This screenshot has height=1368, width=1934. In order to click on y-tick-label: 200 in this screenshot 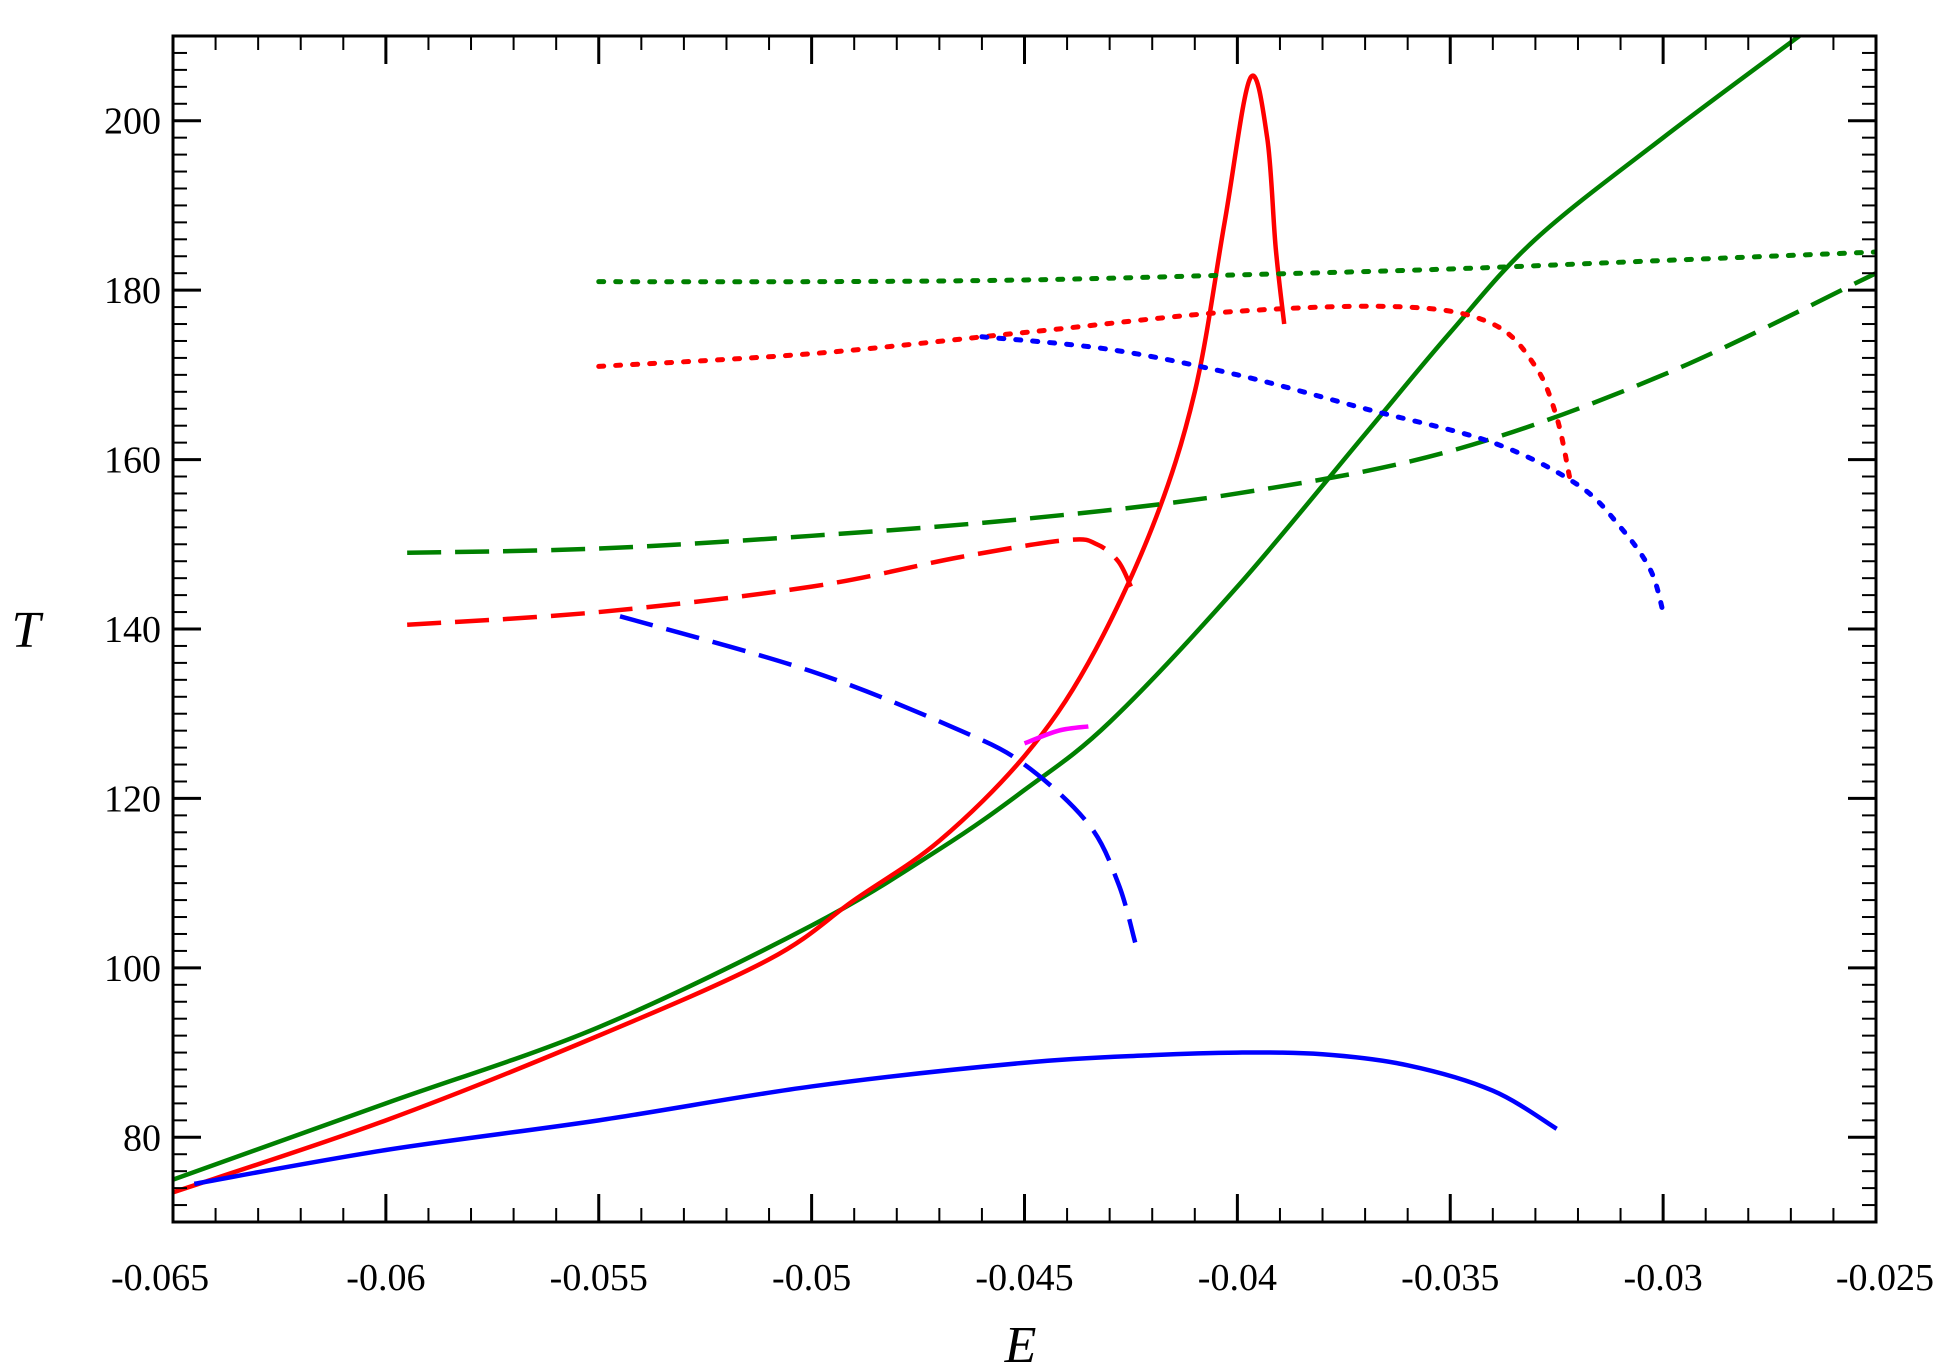, I will do `click(132, 122)`.